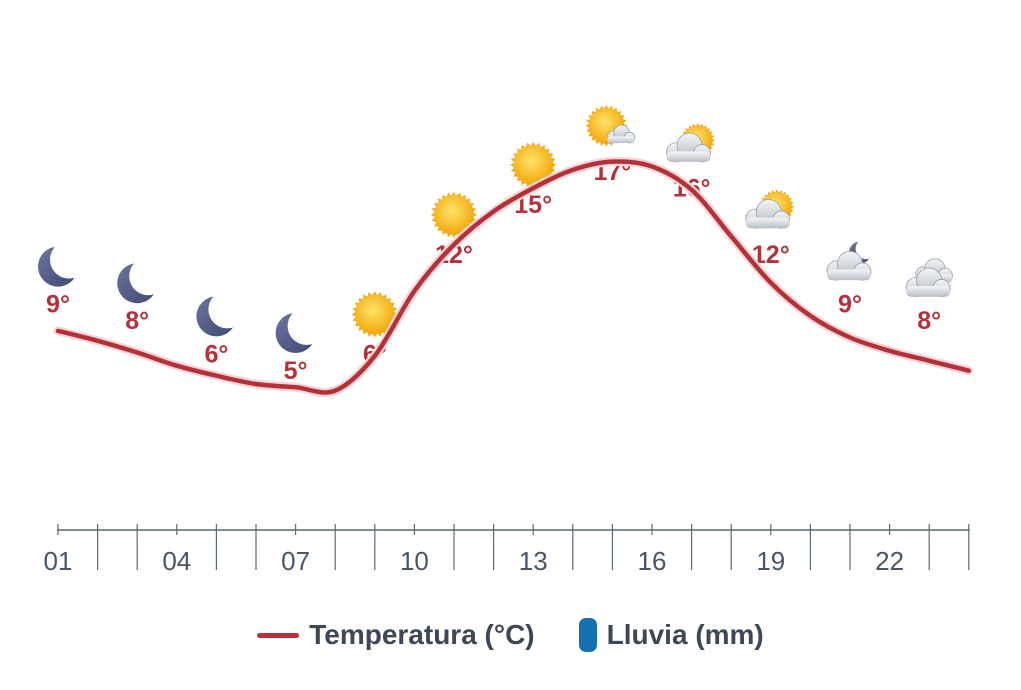  I want to click on x-tick-label: 19, so click(770, 561).